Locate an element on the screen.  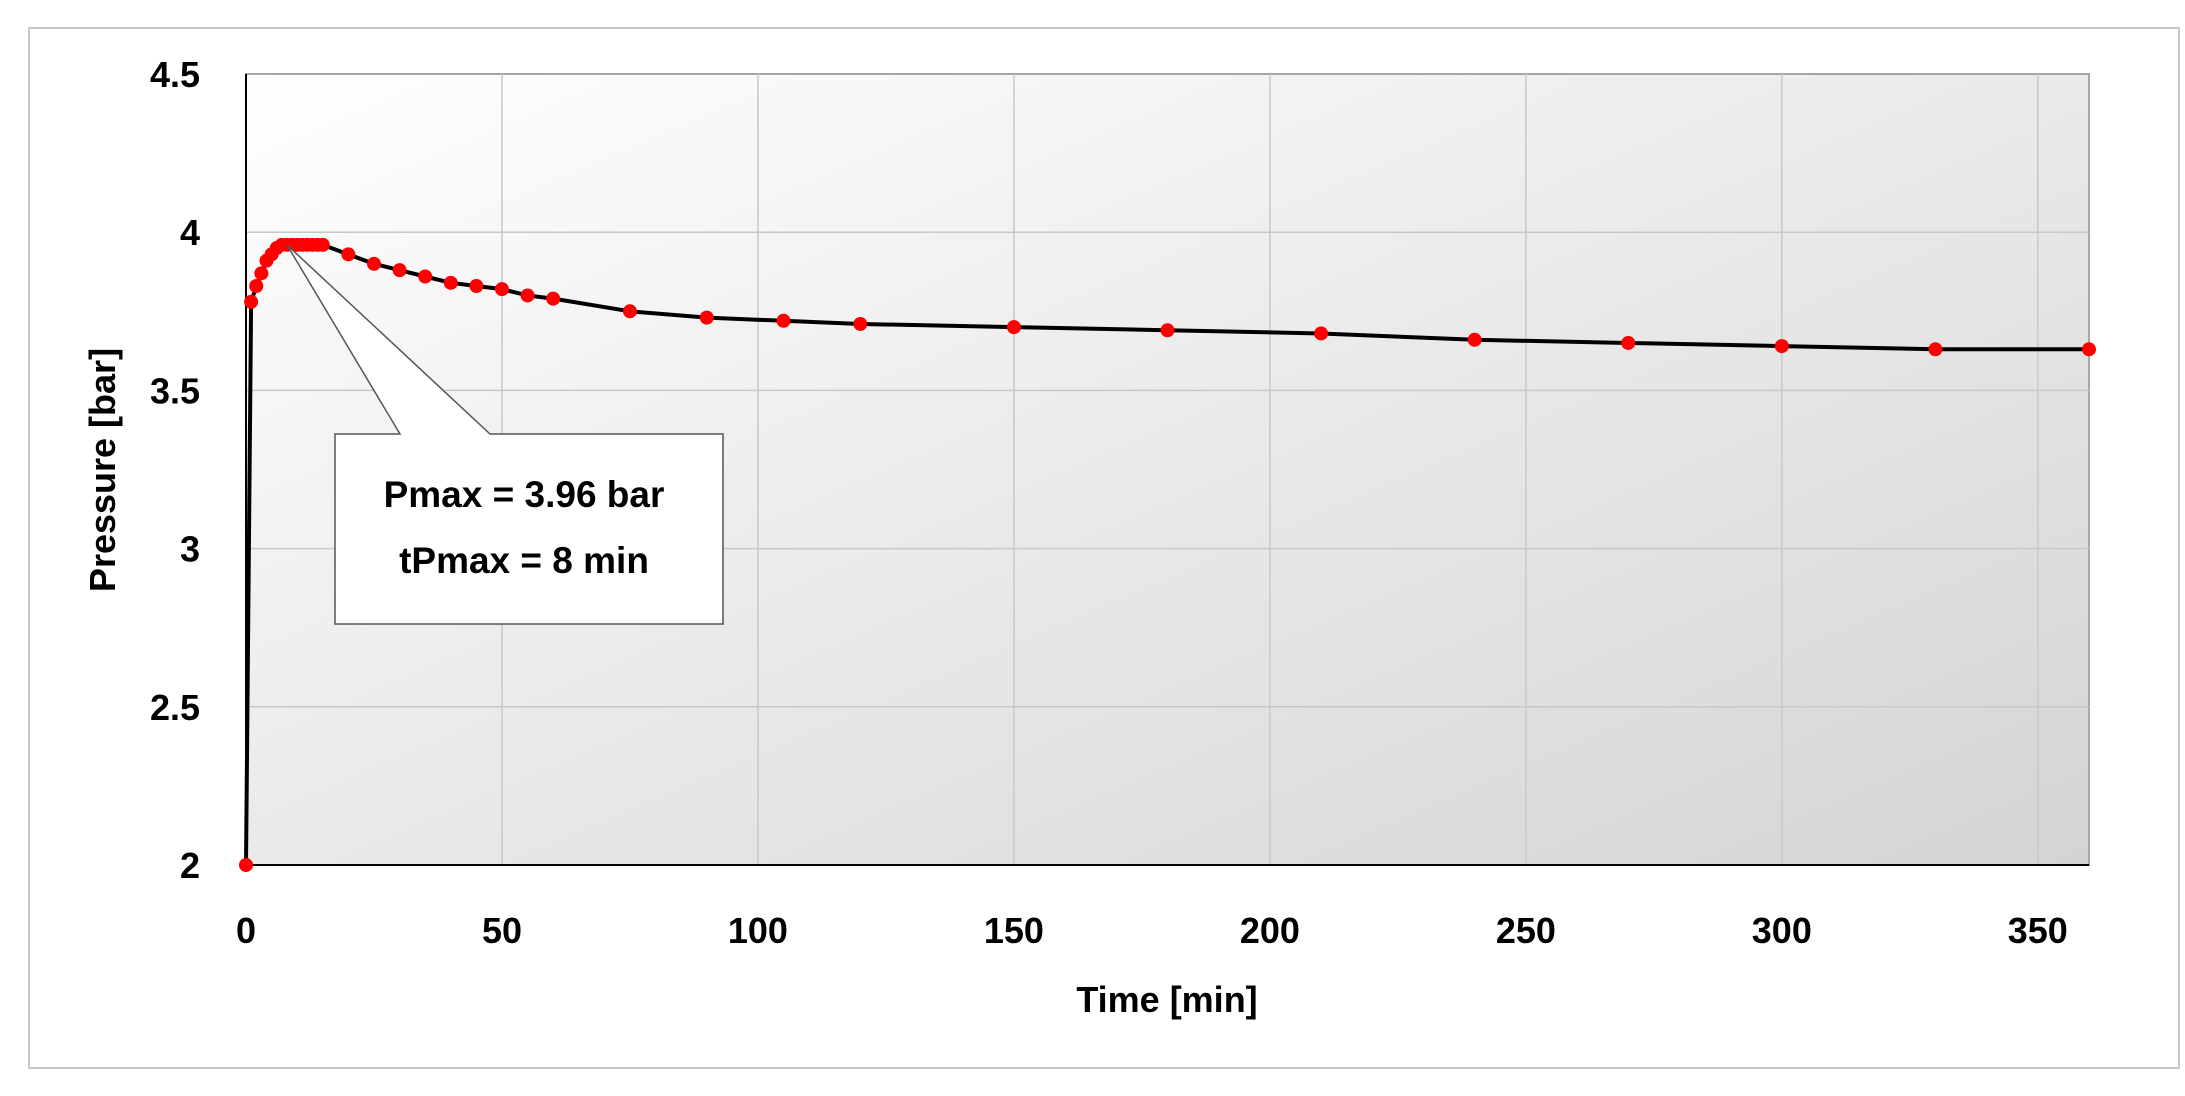
y-tick-label: 4.5 is located at coordinates (175, 74).